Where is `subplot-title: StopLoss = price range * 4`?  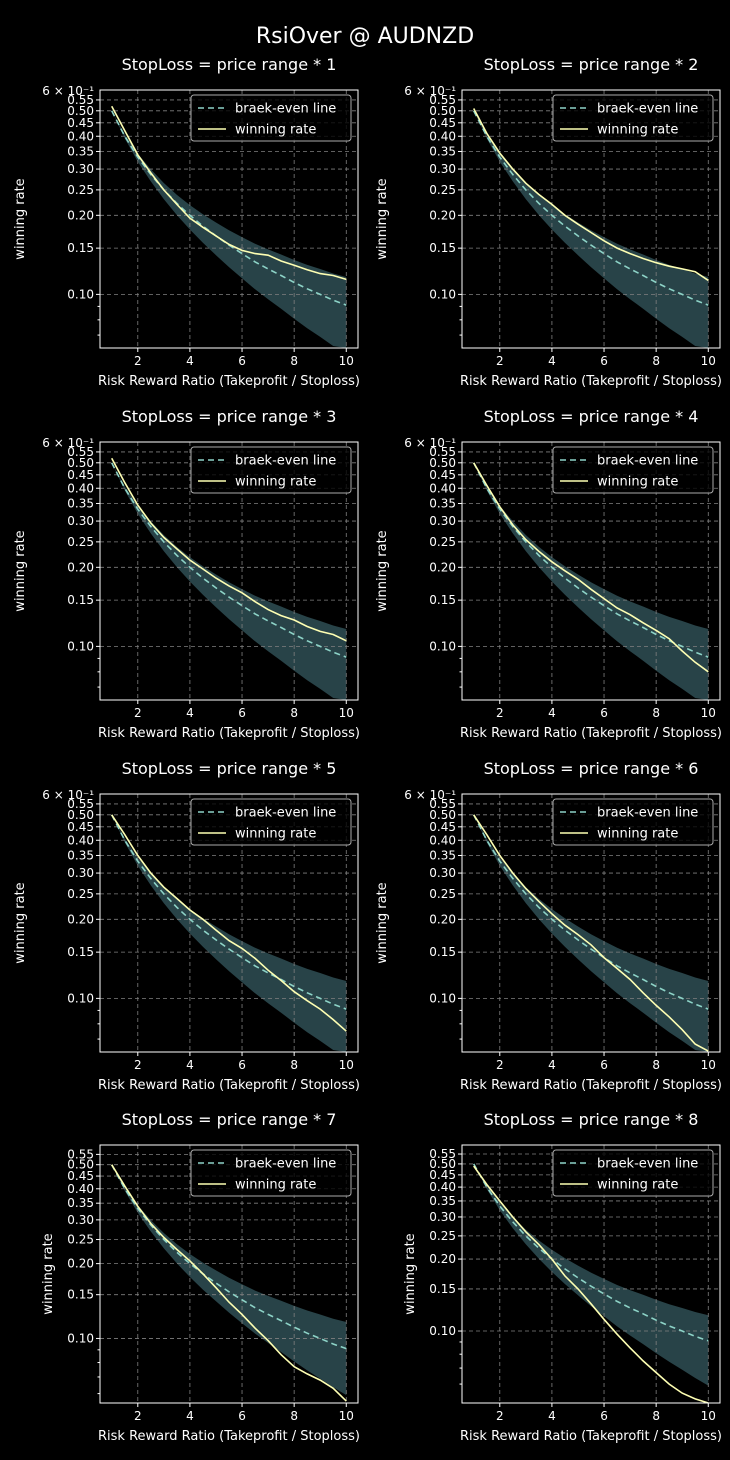 subplot-title: StopLoss = price range * 4 is located at coordinates (591, 416).